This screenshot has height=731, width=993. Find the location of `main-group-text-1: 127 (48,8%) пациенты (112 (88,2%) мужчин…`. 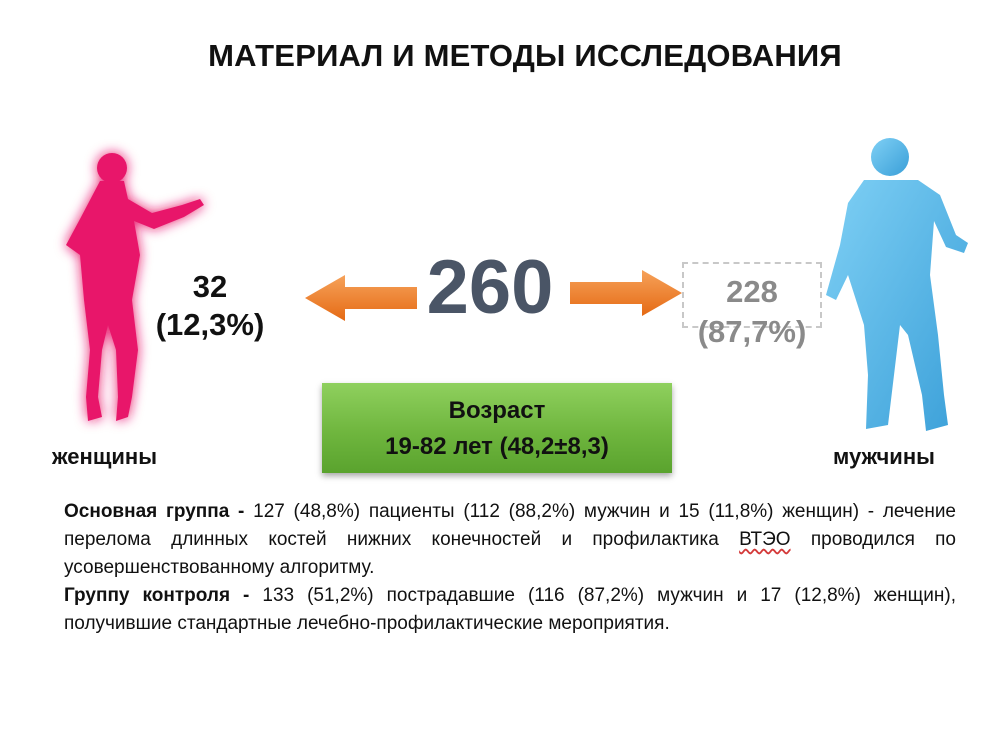

main-group-text-1: 127 (48,8%) пациенты (112 (88,2%) мужчин… is located at coordinates (510, 525).